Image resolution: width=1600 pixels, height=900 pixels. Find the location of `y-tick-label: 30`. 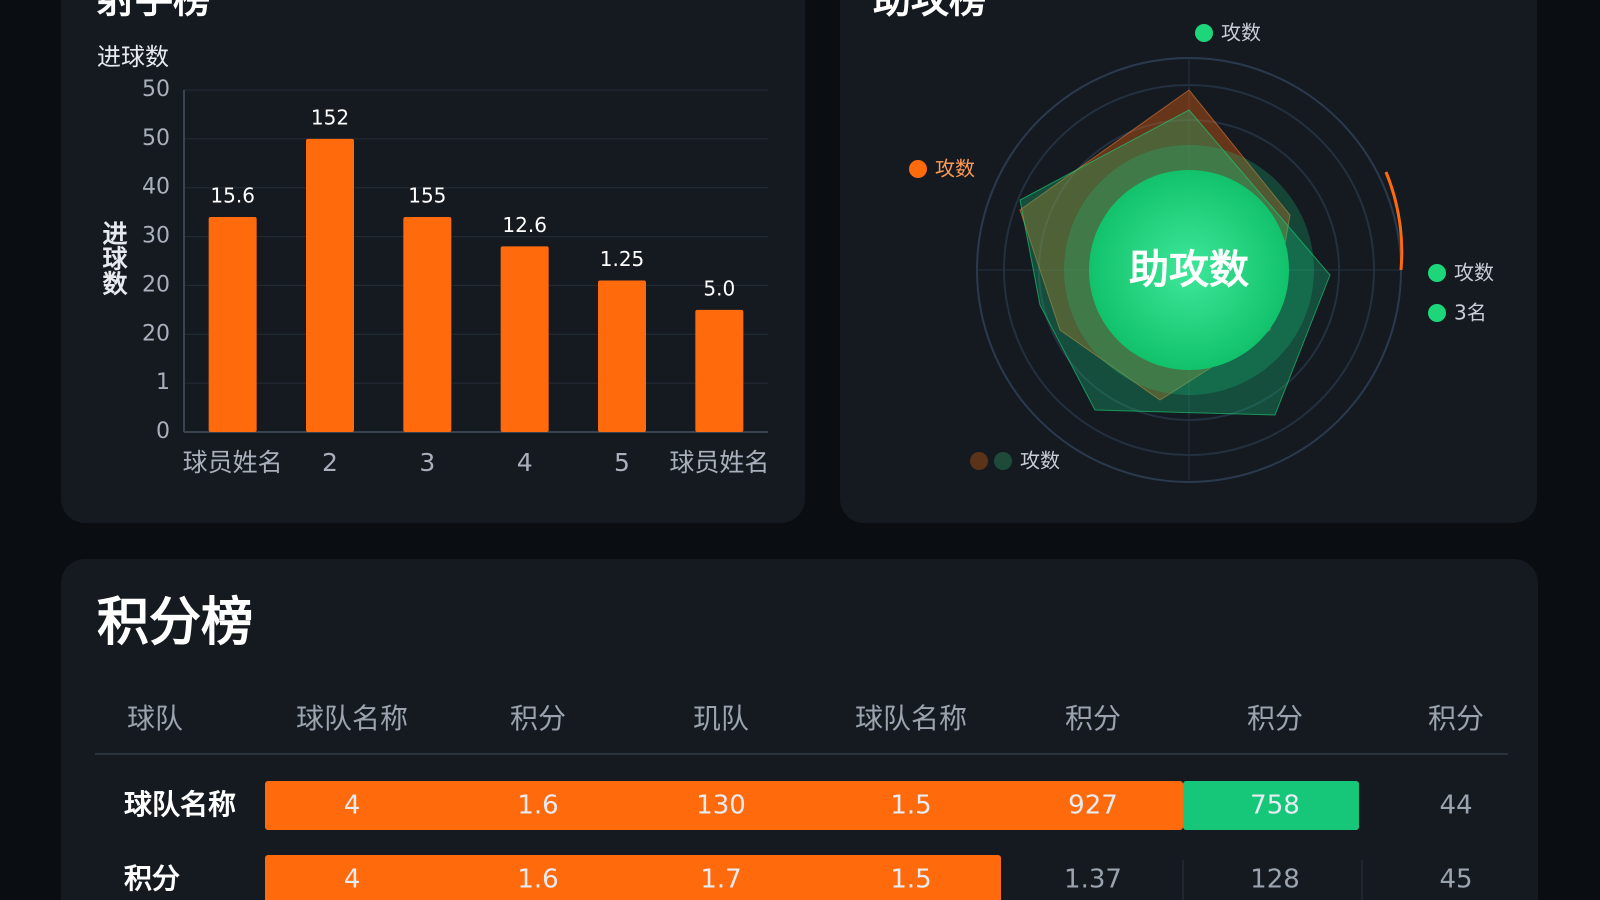

y-tick-label: 30 is located at coordinates (156, 236).